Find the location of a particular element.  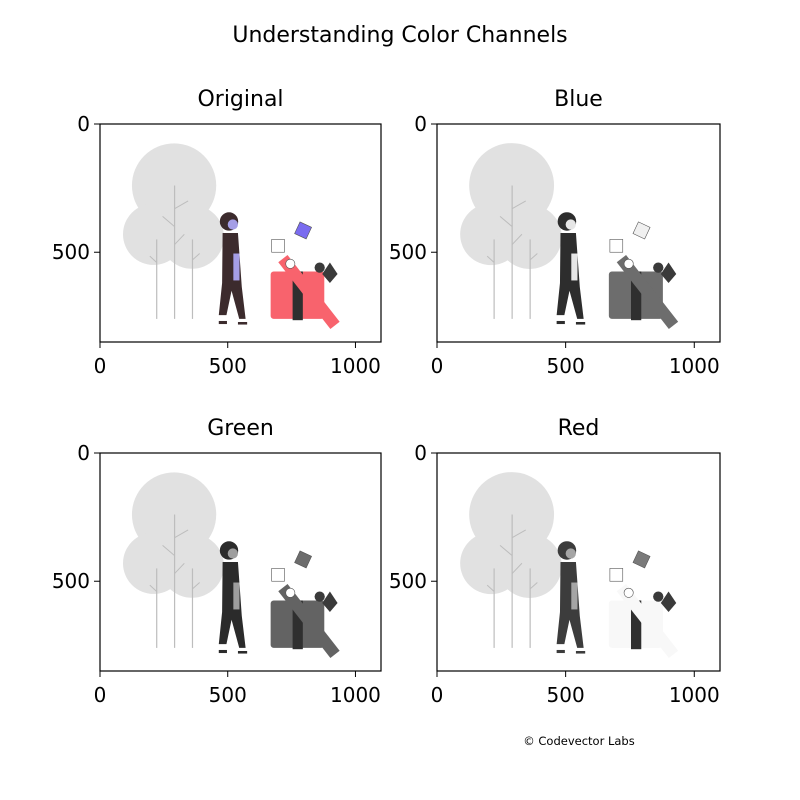

credit-label: © Codevector Labs is located at coordinates (578, 741).